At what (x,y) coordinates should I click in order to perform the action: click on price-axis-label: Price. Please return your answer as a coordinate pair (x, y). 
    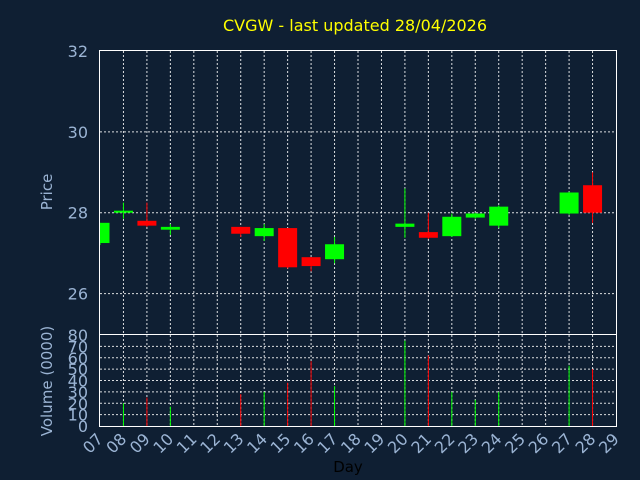
    Looking at the image, I should click on (47, 192).